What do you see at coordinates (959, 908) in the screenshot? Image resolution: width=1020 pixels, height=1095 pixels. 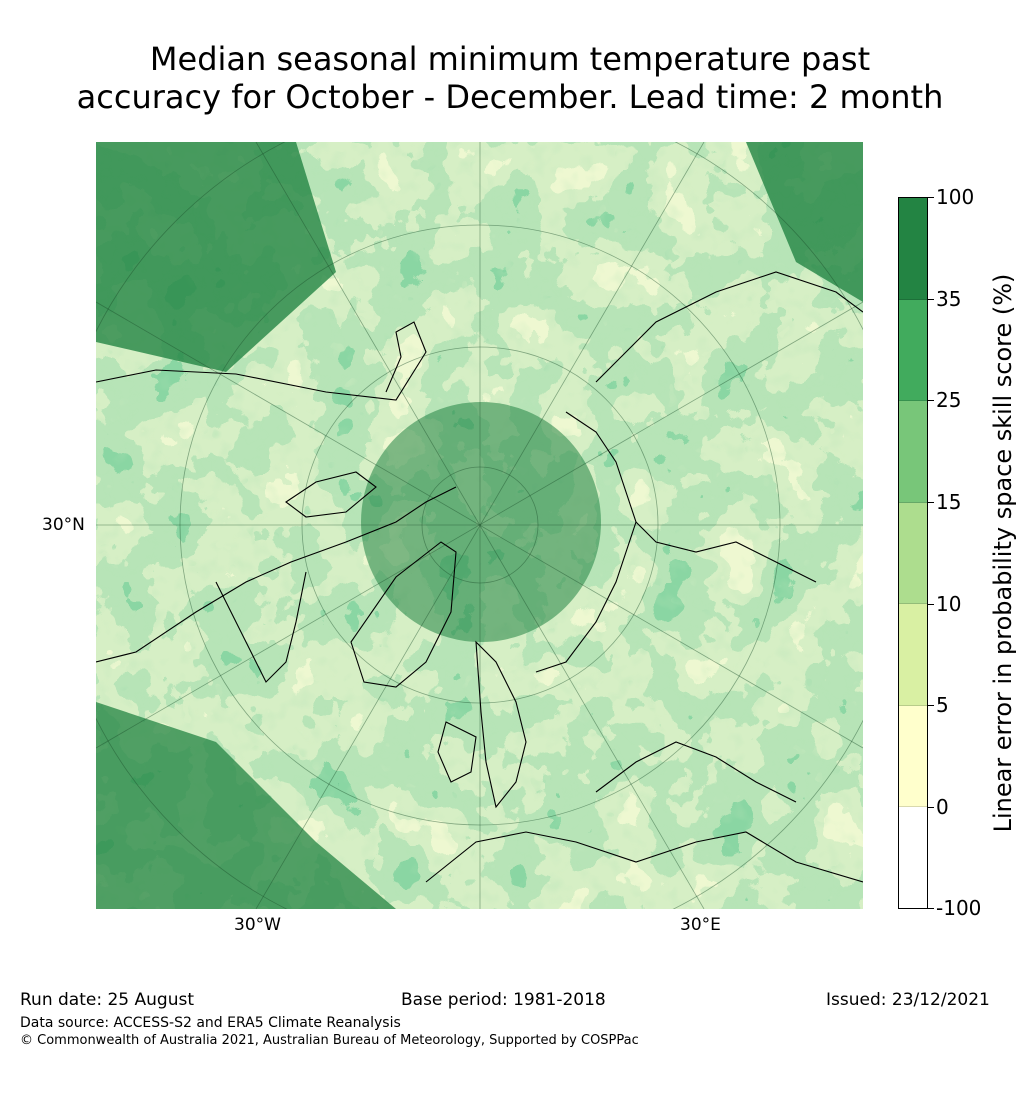 I see `colorbar-tick-label: -100` at bounding box center [959, 908].